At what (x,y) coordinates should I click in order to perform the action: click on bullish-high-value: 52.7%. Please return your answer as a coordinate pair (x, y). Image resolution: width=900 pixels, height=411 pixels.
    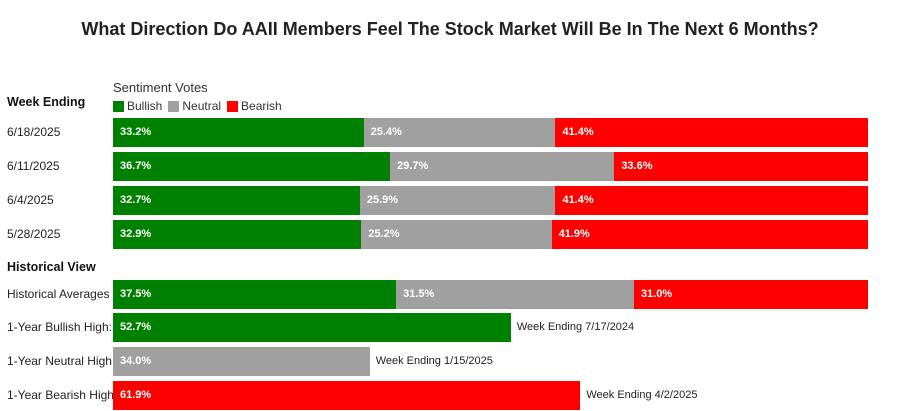
    Looking at the image, I should click on (136, 327).